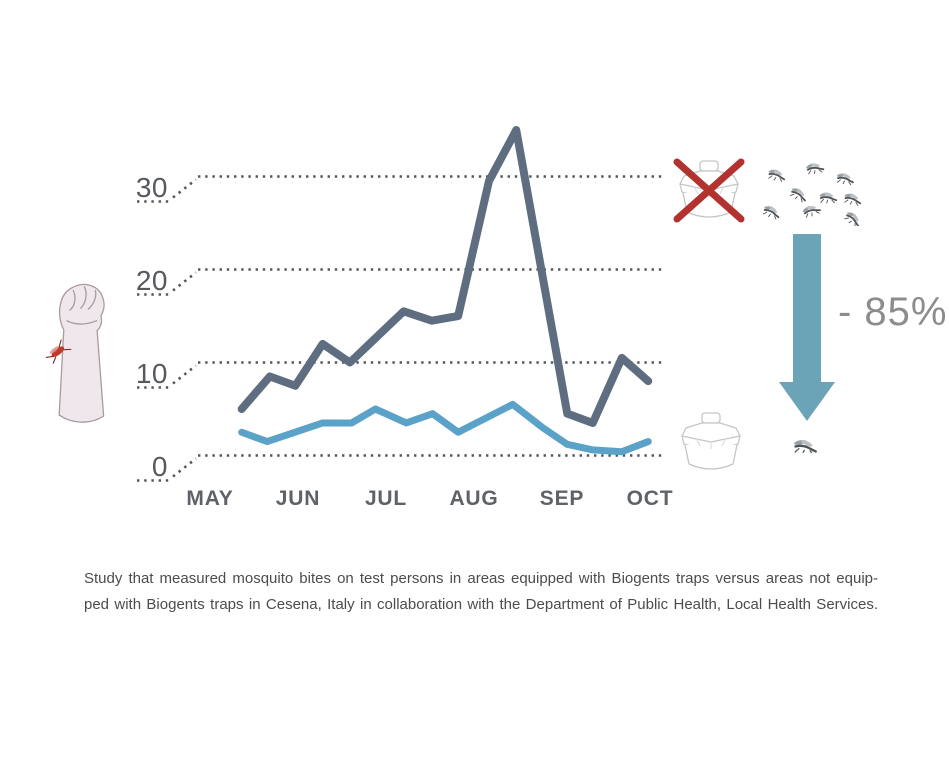  I want to click on red-mosquito-icon, so click(58, 351).